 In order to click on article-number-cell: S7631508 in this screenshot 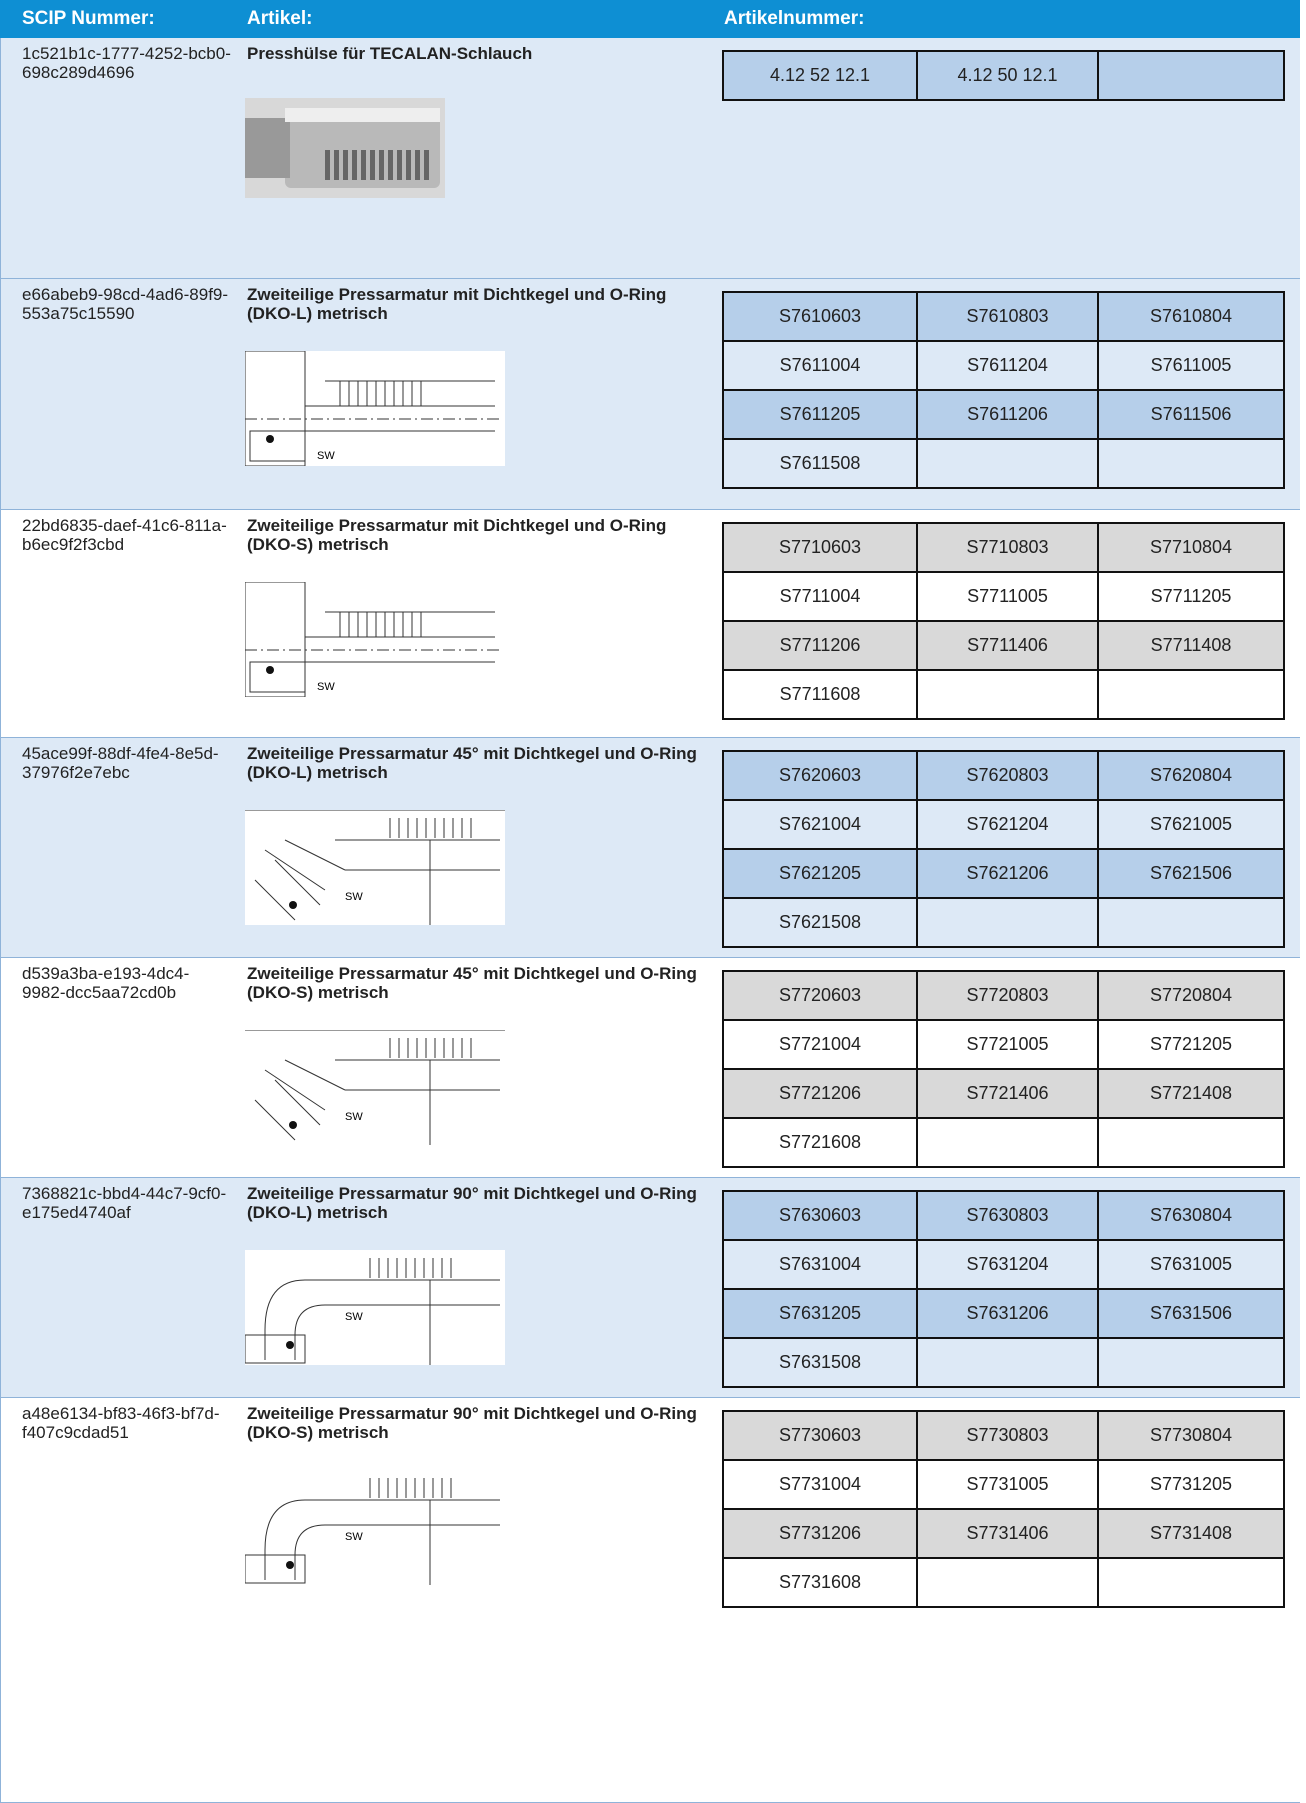, I will do `click(820, 1362)`.